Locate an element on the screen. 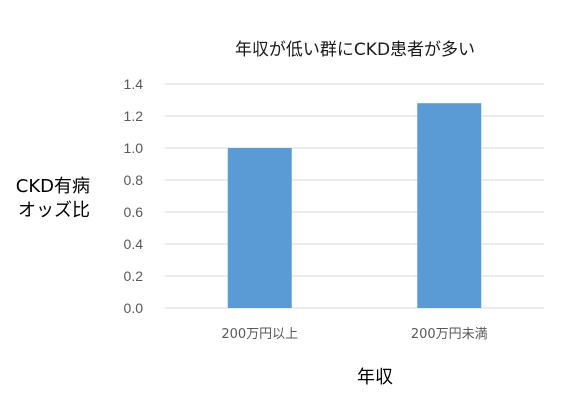  x-tick-label: 200万円以上 is located at coordinates (259, 334).